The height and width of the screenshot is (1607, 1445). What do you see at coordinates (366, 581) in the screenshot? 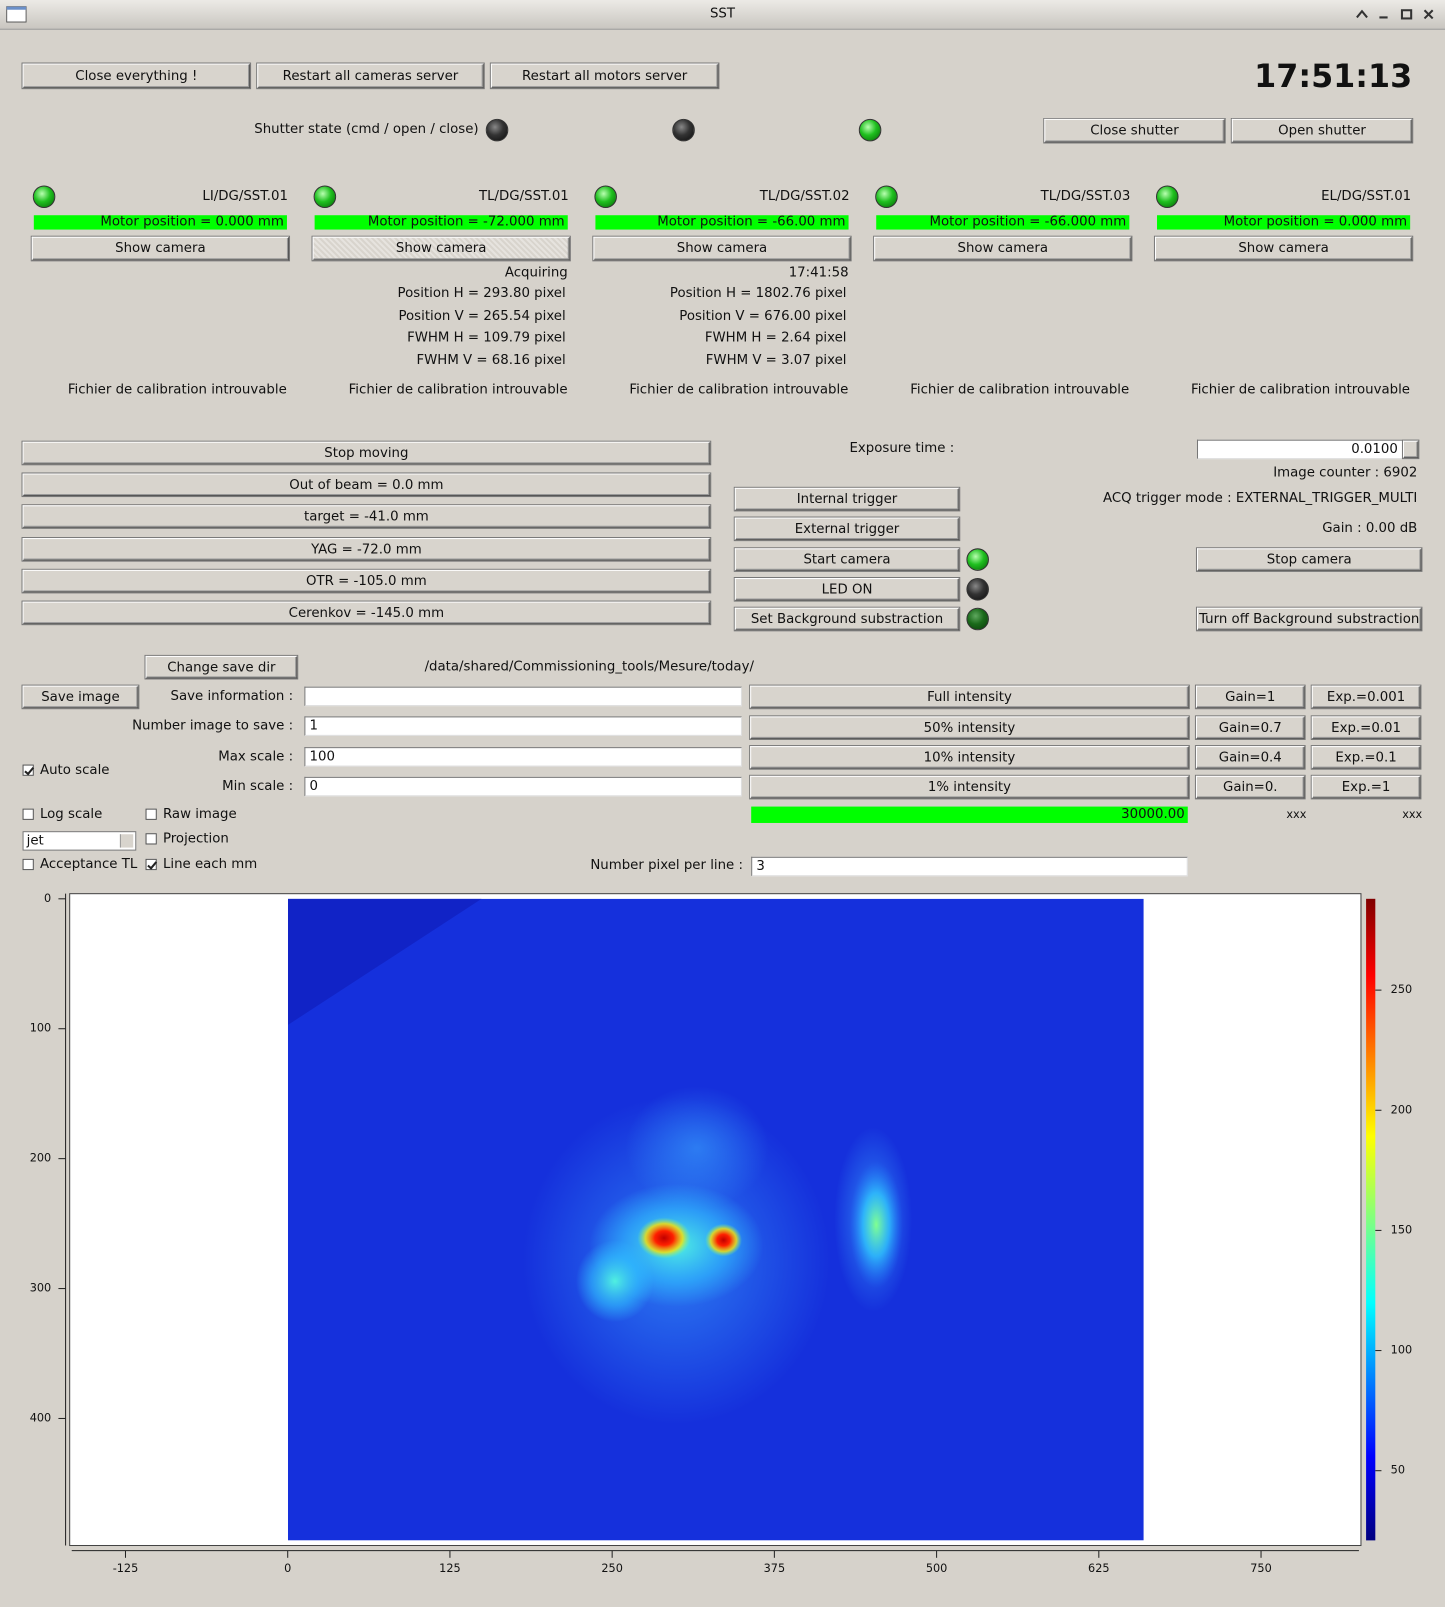
I see `motor-button: OTR = -105.0 mm` at bounding box center [366, 581].